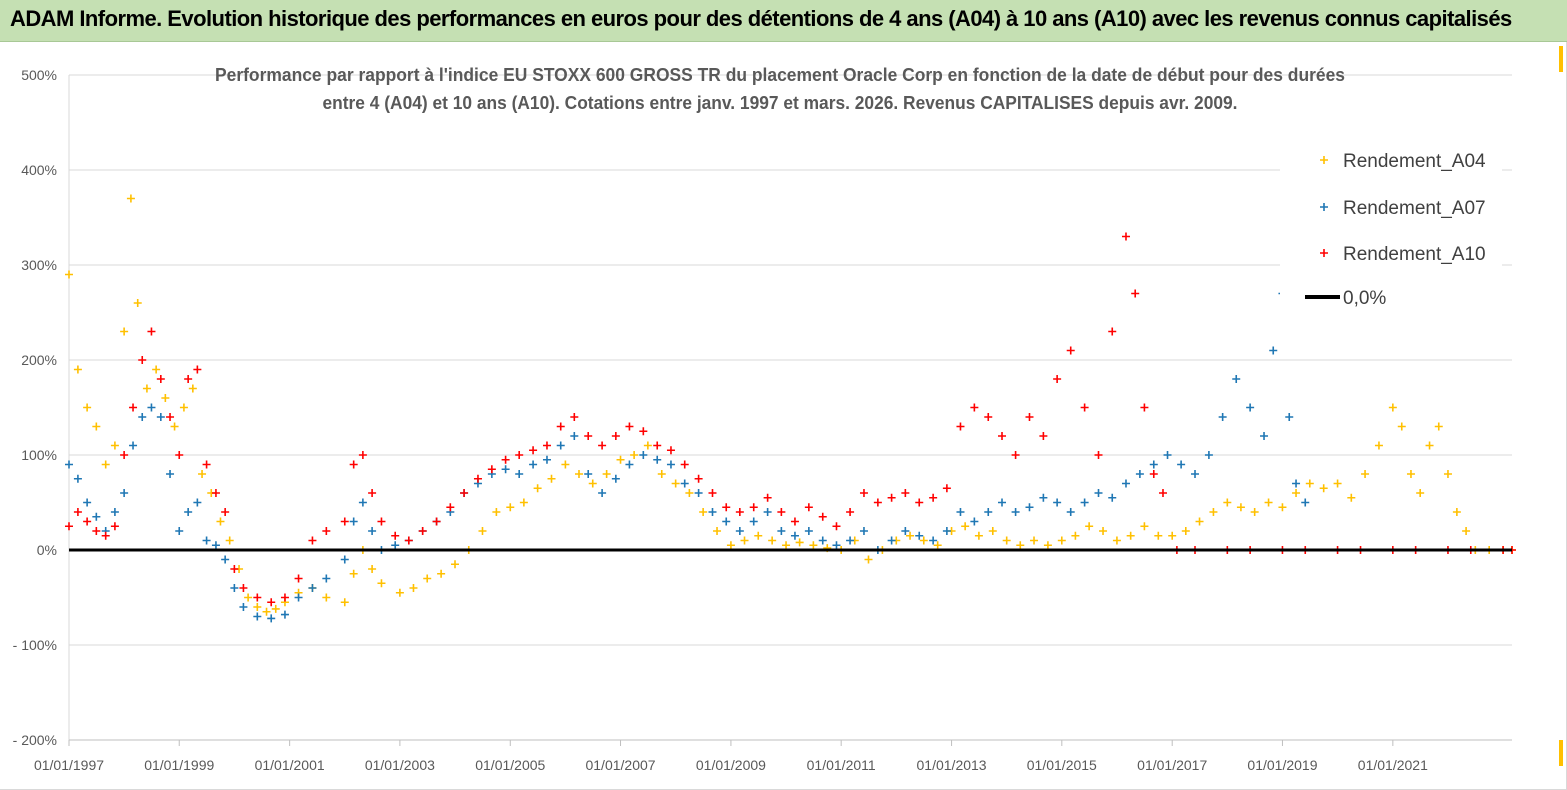 The width and height of the screenshot is (1567, 790). What do you see at coordinates (1561, 753) in the screenshot?
I see `corner-marker-bottom` at bounding box center [1561, 753].